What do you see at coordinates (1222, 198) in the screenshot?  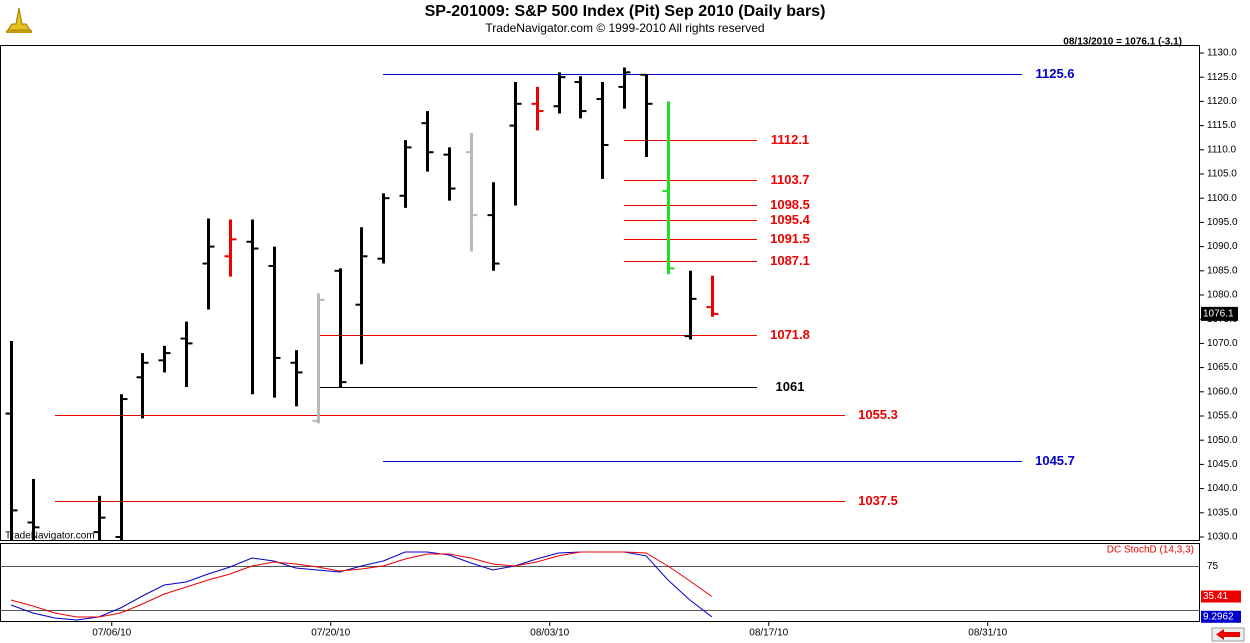 I see `y-tick-label: 1100.0` at bounding box center [1222, 198].